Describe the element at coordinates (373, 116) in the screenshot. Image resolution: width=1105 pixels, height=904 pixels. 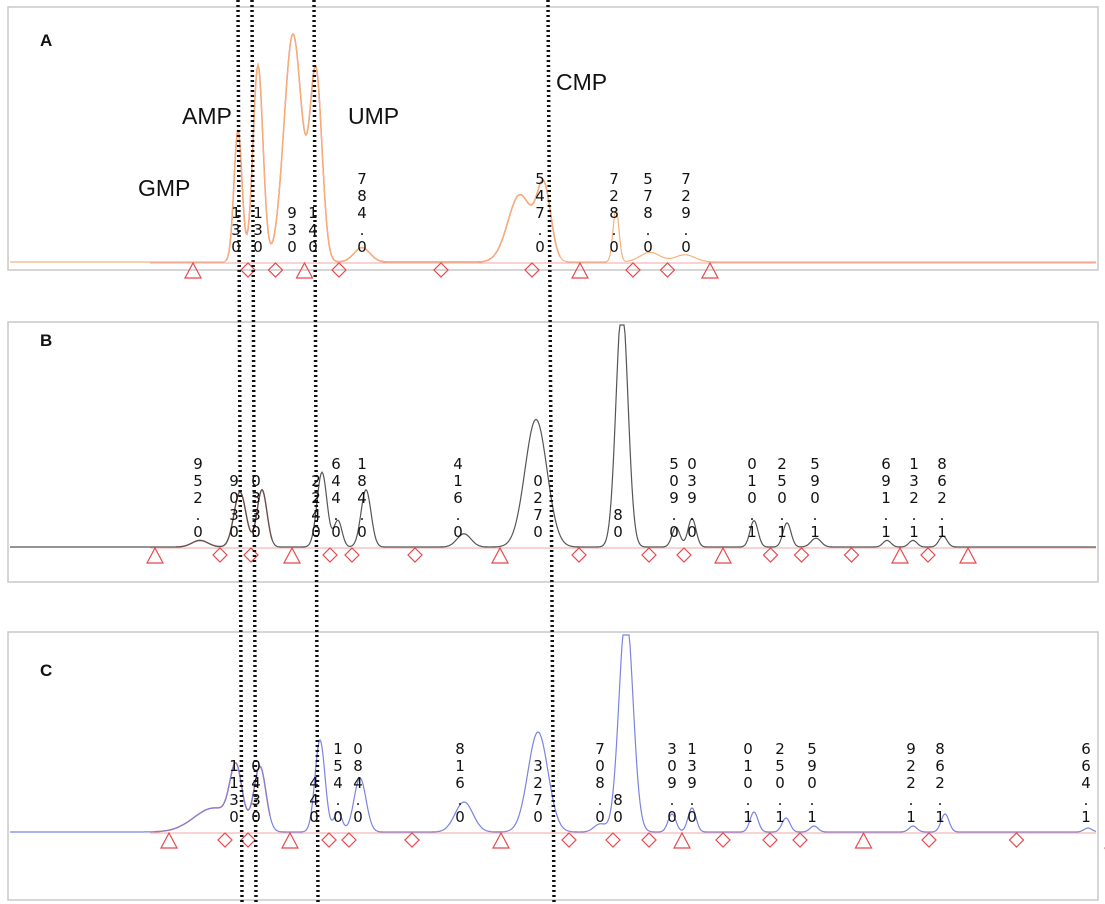
I see `compound-label-ump: UMP` at that location.